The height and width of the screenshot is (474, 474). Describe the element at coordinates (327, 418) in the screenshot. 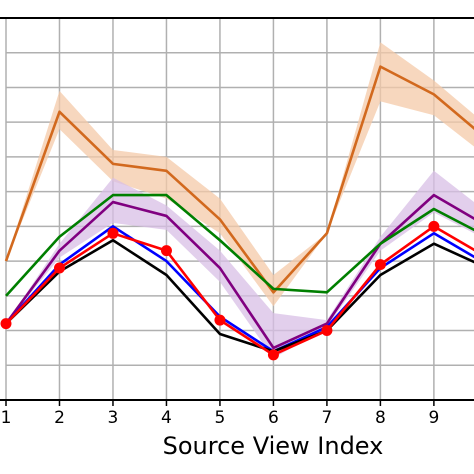

I see `x-tick-label: 7` at that location.